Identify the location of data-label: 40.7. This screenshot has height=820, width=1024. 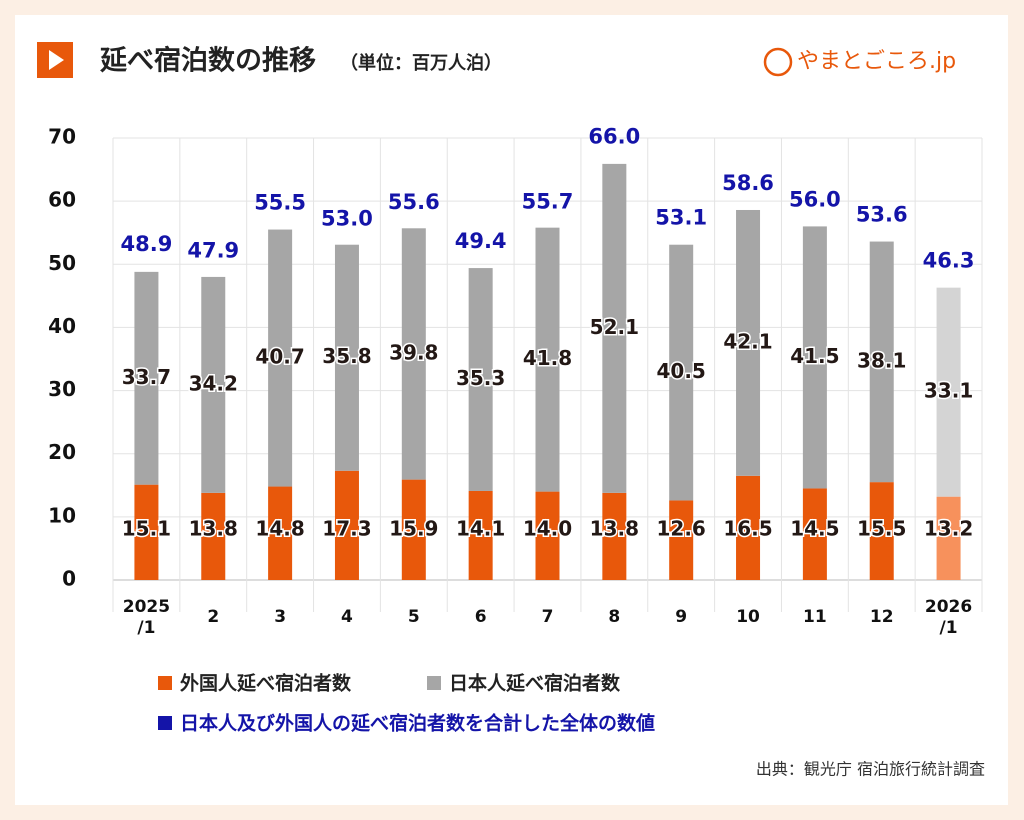
(279, 357).